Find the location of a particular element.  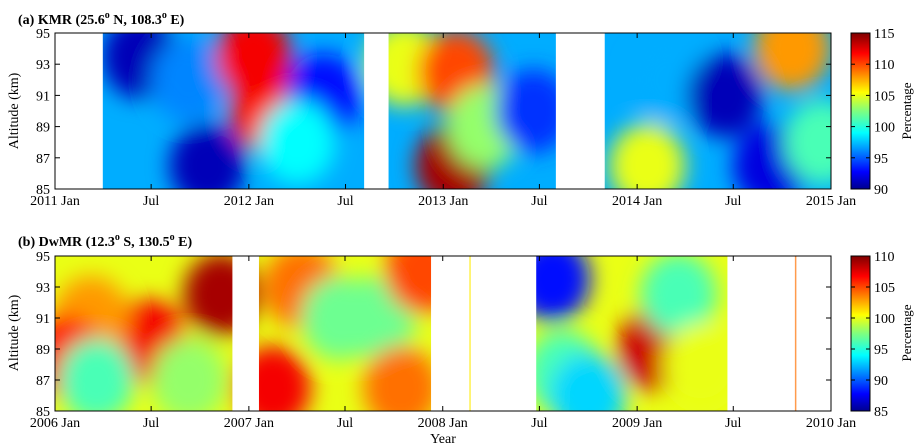

colorbar-b is located at coordinates (860, 333).